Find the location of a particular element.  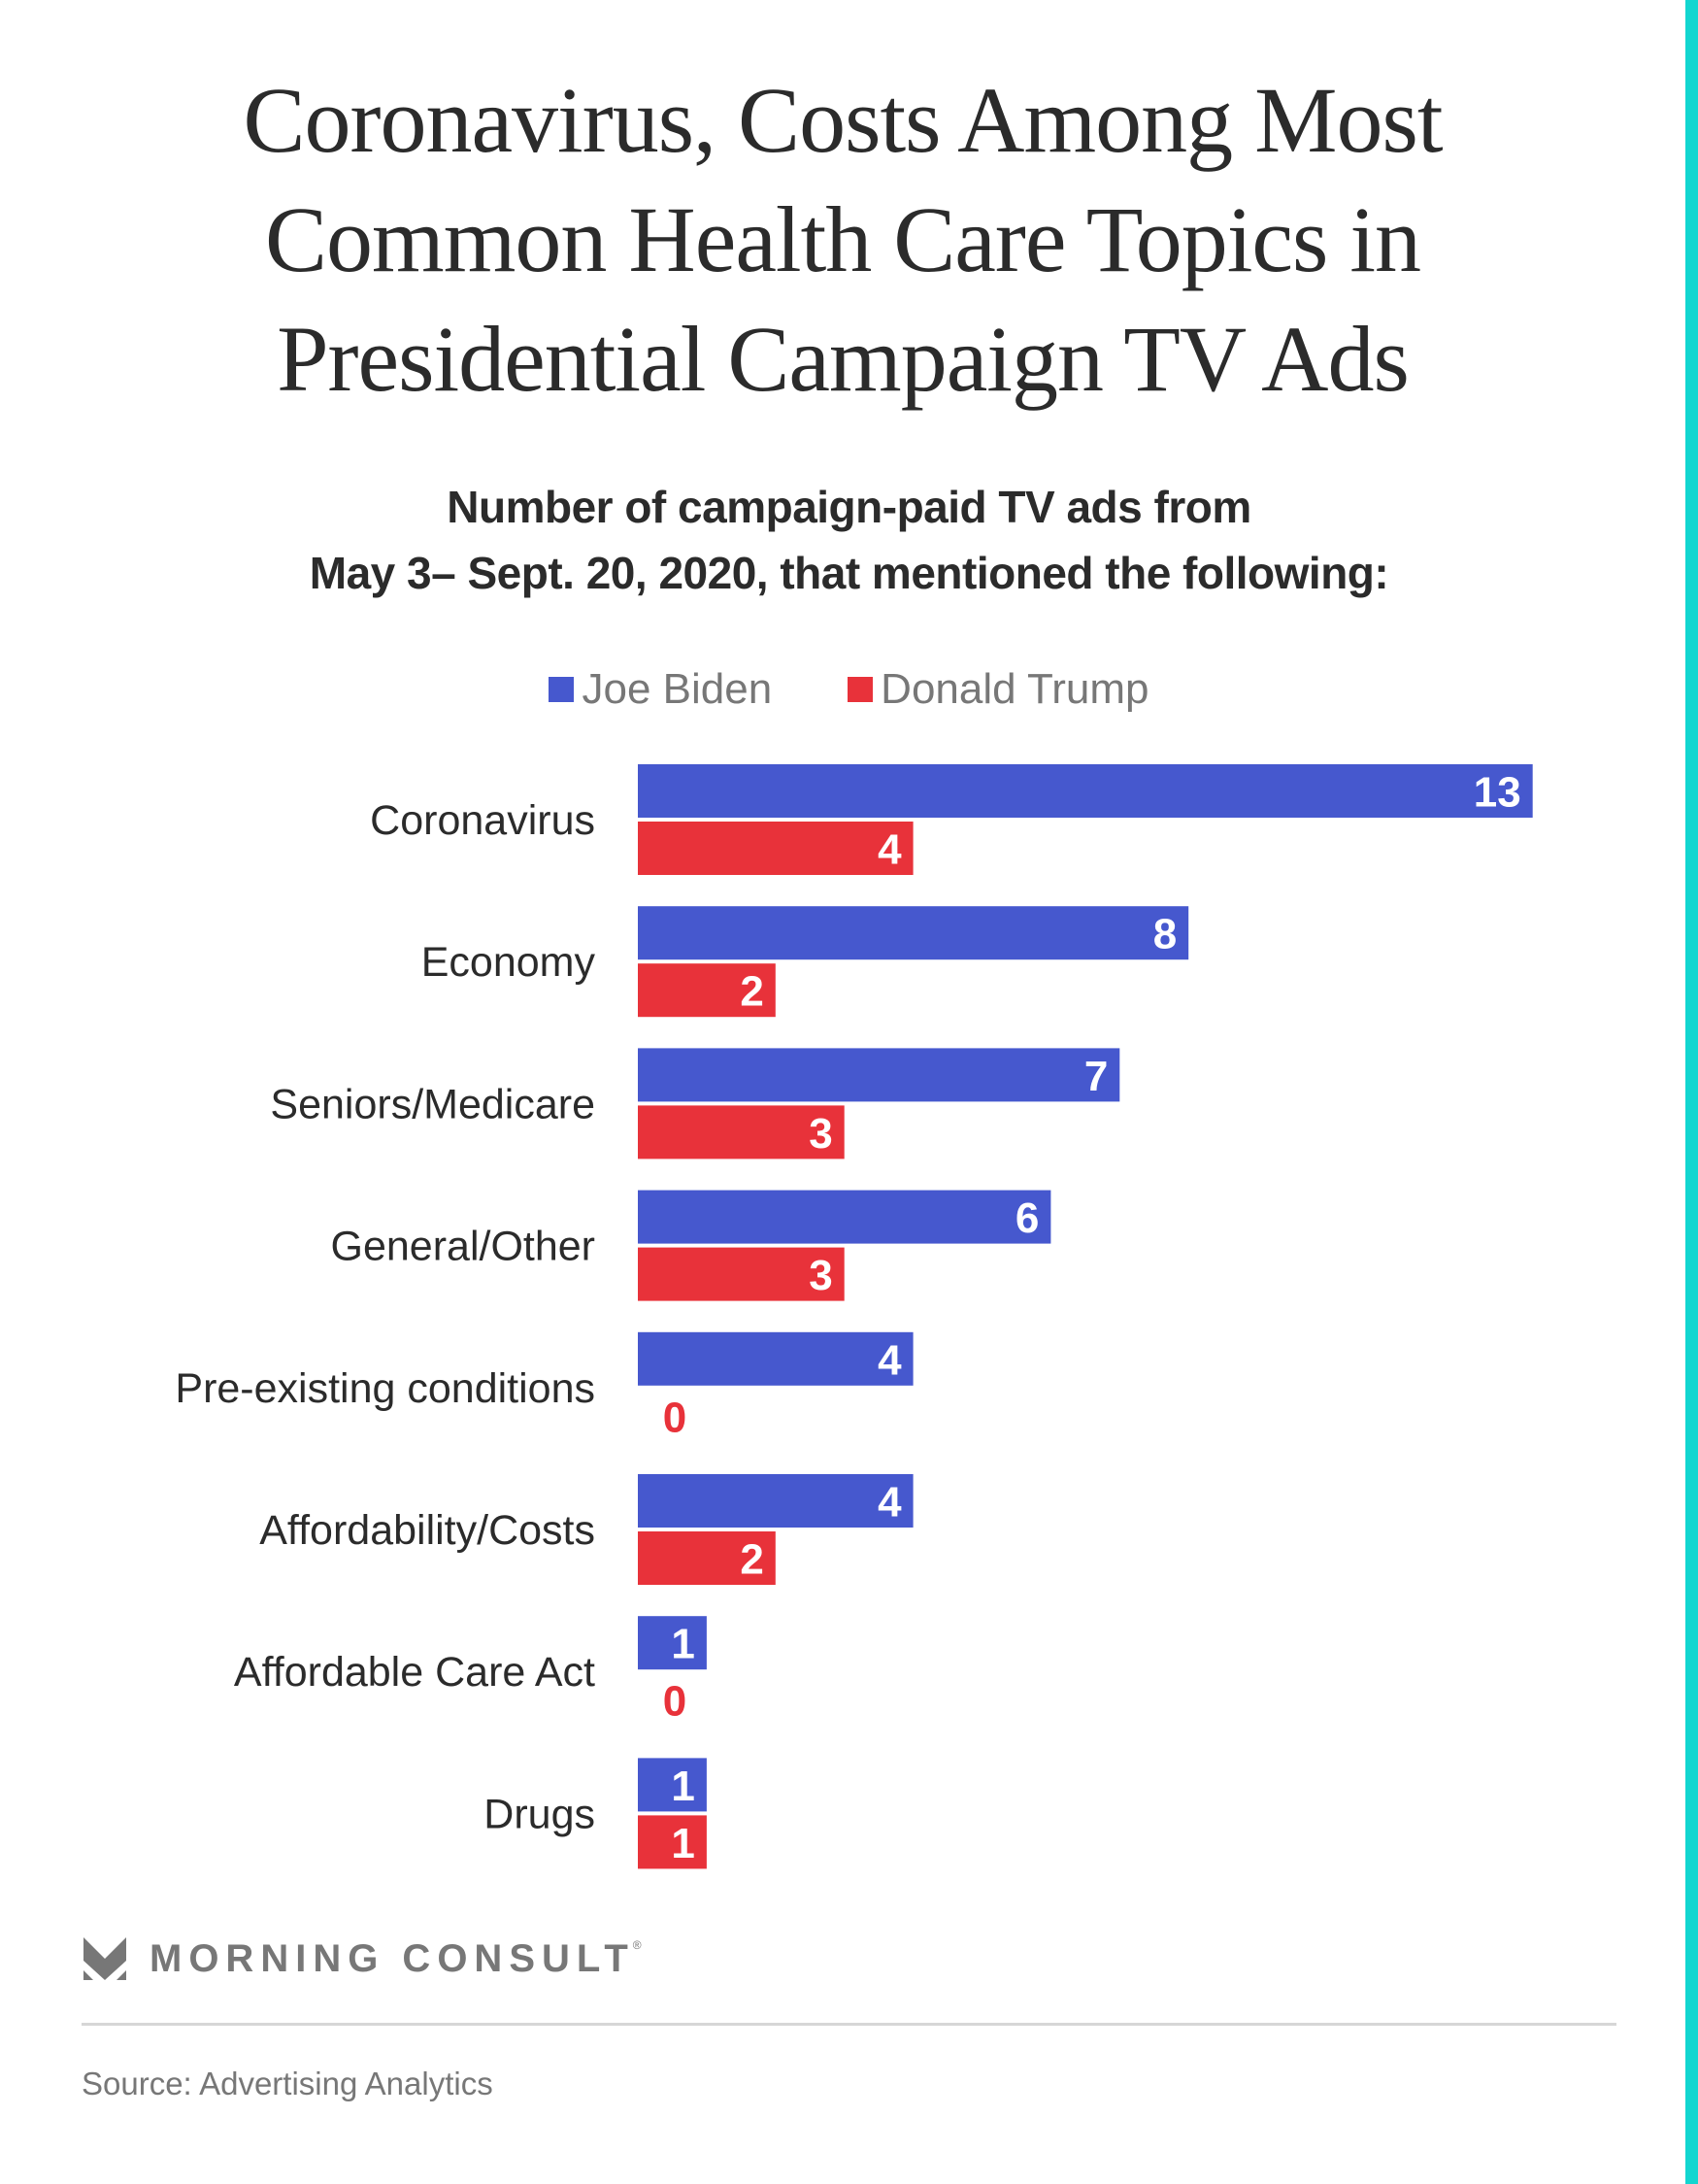

bar-group: Affordable Care Act 1 0 is located at coordinates (470, 1671).